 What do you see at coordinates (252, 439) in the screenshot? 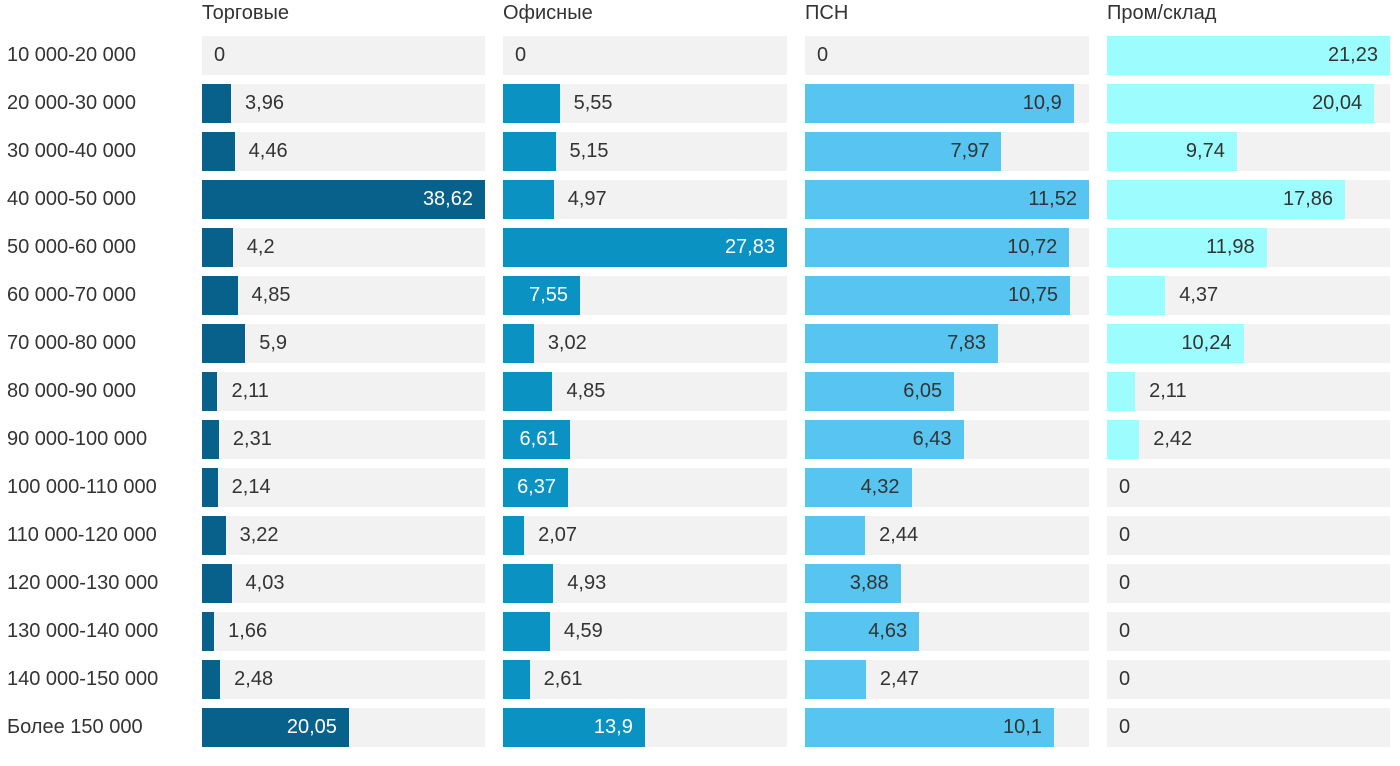
I see `bar-value-label: 2,31` at bounding box center [252, 439].